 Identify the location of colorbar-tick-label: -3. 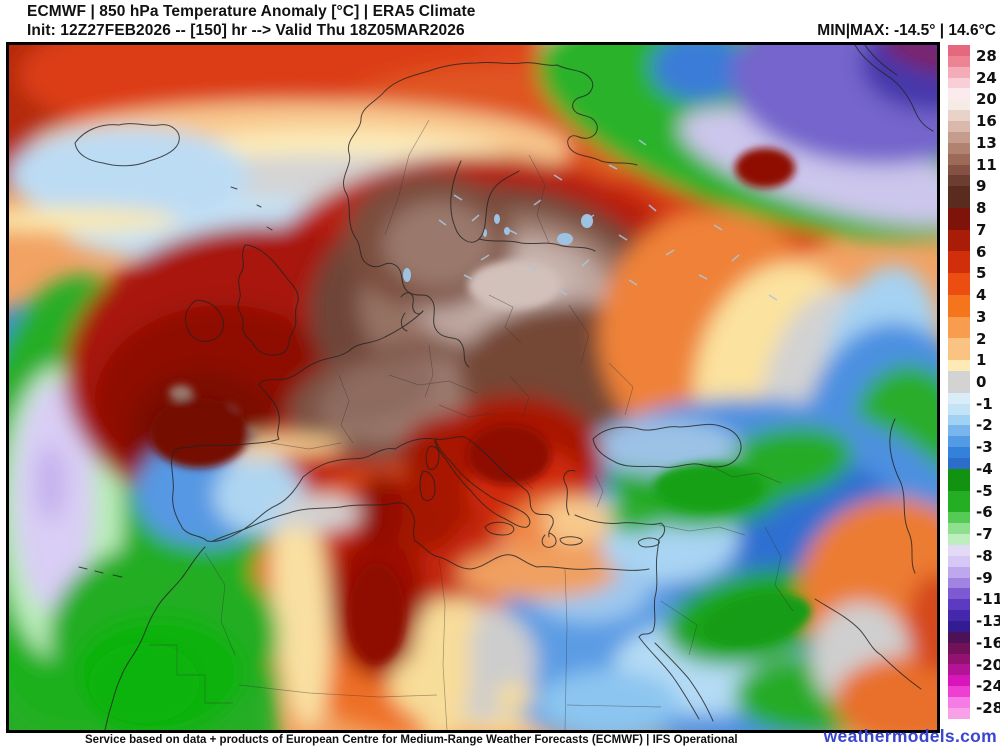
(984, 447).